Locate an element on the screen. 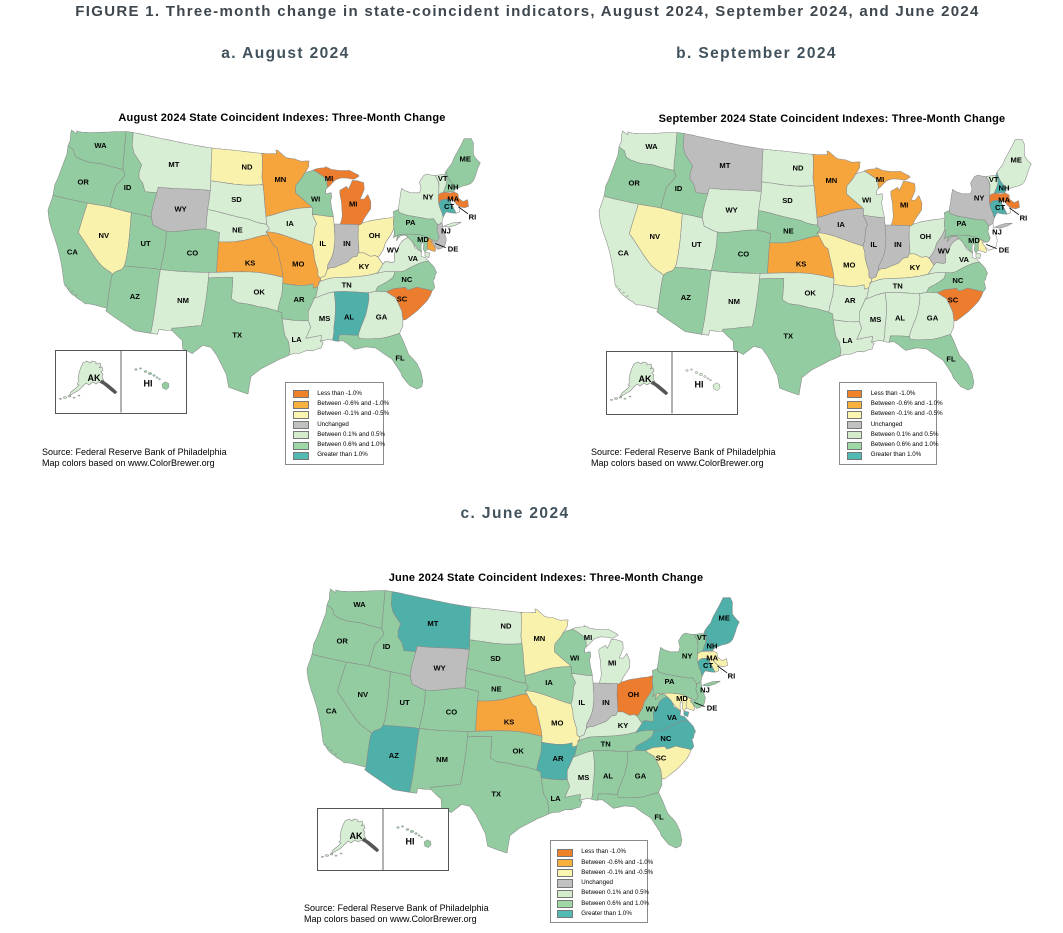 This screenshot has height=933, width=1063. svg-text: AR is located at coordinates (299, 299).